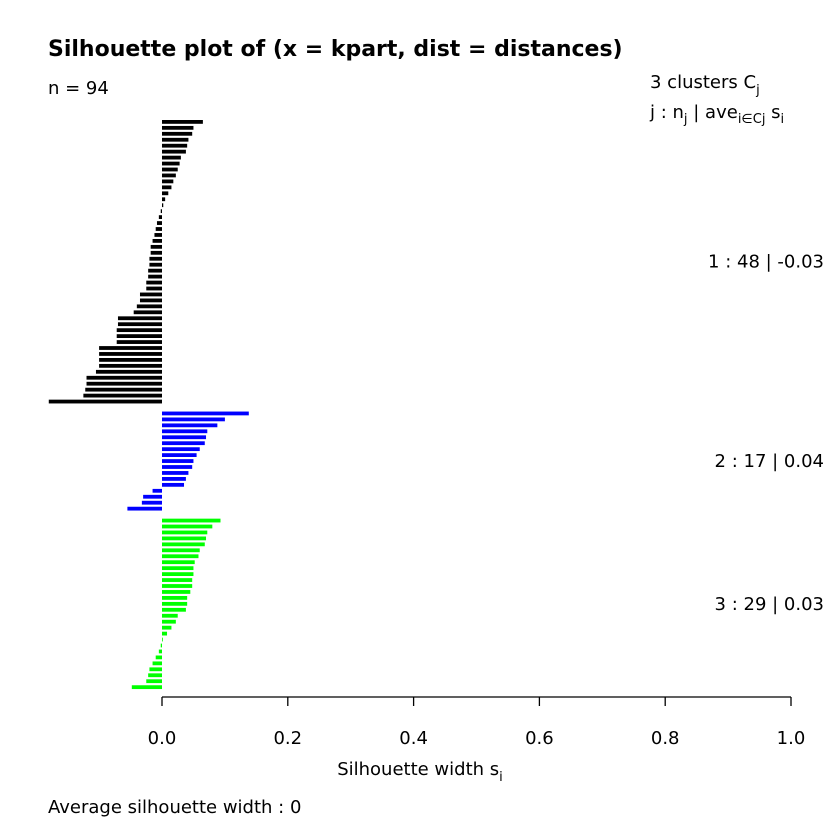  What do you see at coordinates (78, 88) in the screenshot?
I see `n-label: n = 94` at bounding box center [78, 88].